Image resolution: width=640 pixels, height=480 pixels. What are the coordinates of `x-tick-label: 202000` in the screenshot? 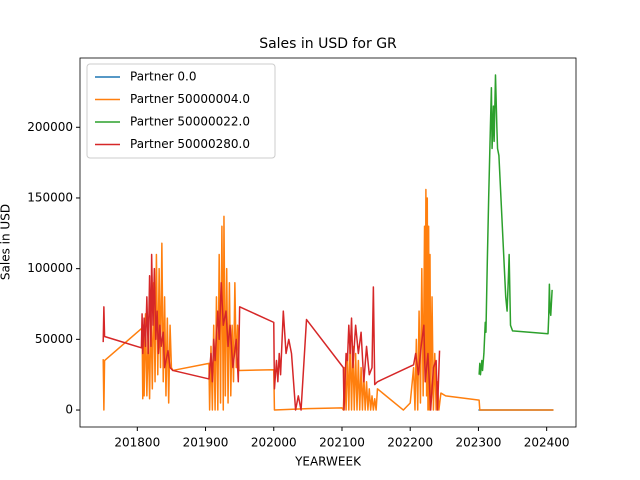 It's located at (274, 443).